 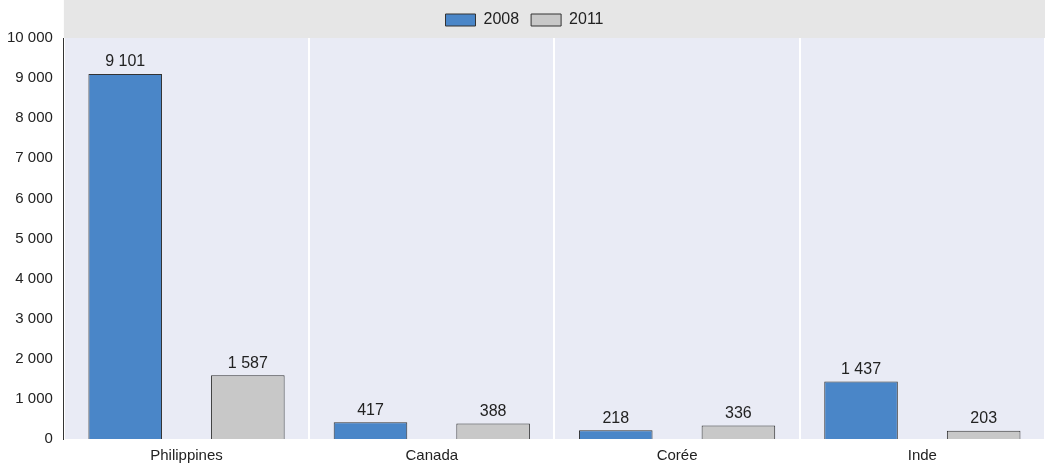 What do you see at coordinates (677, 455) in the screenshot?
I see `x-tick-label: Corée` at bounding box center [677, 455].